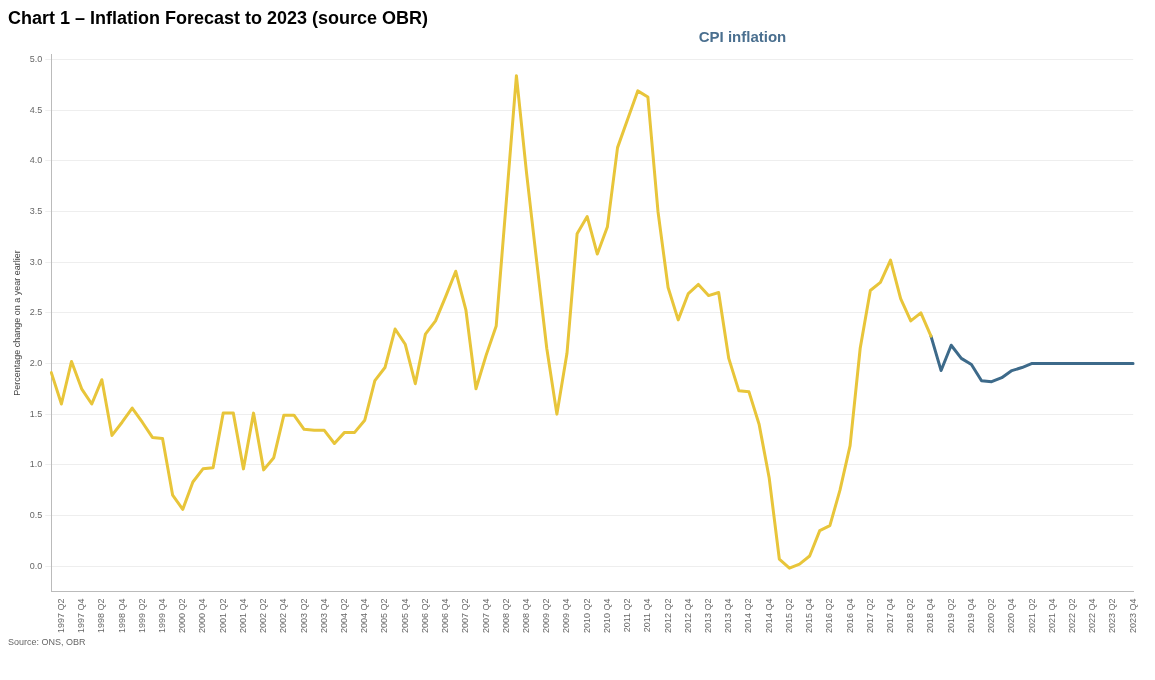  Describe the element at coordinates (445, 615) in the screenshot. I see `x-tick-label: 2006 Q4` at that location.